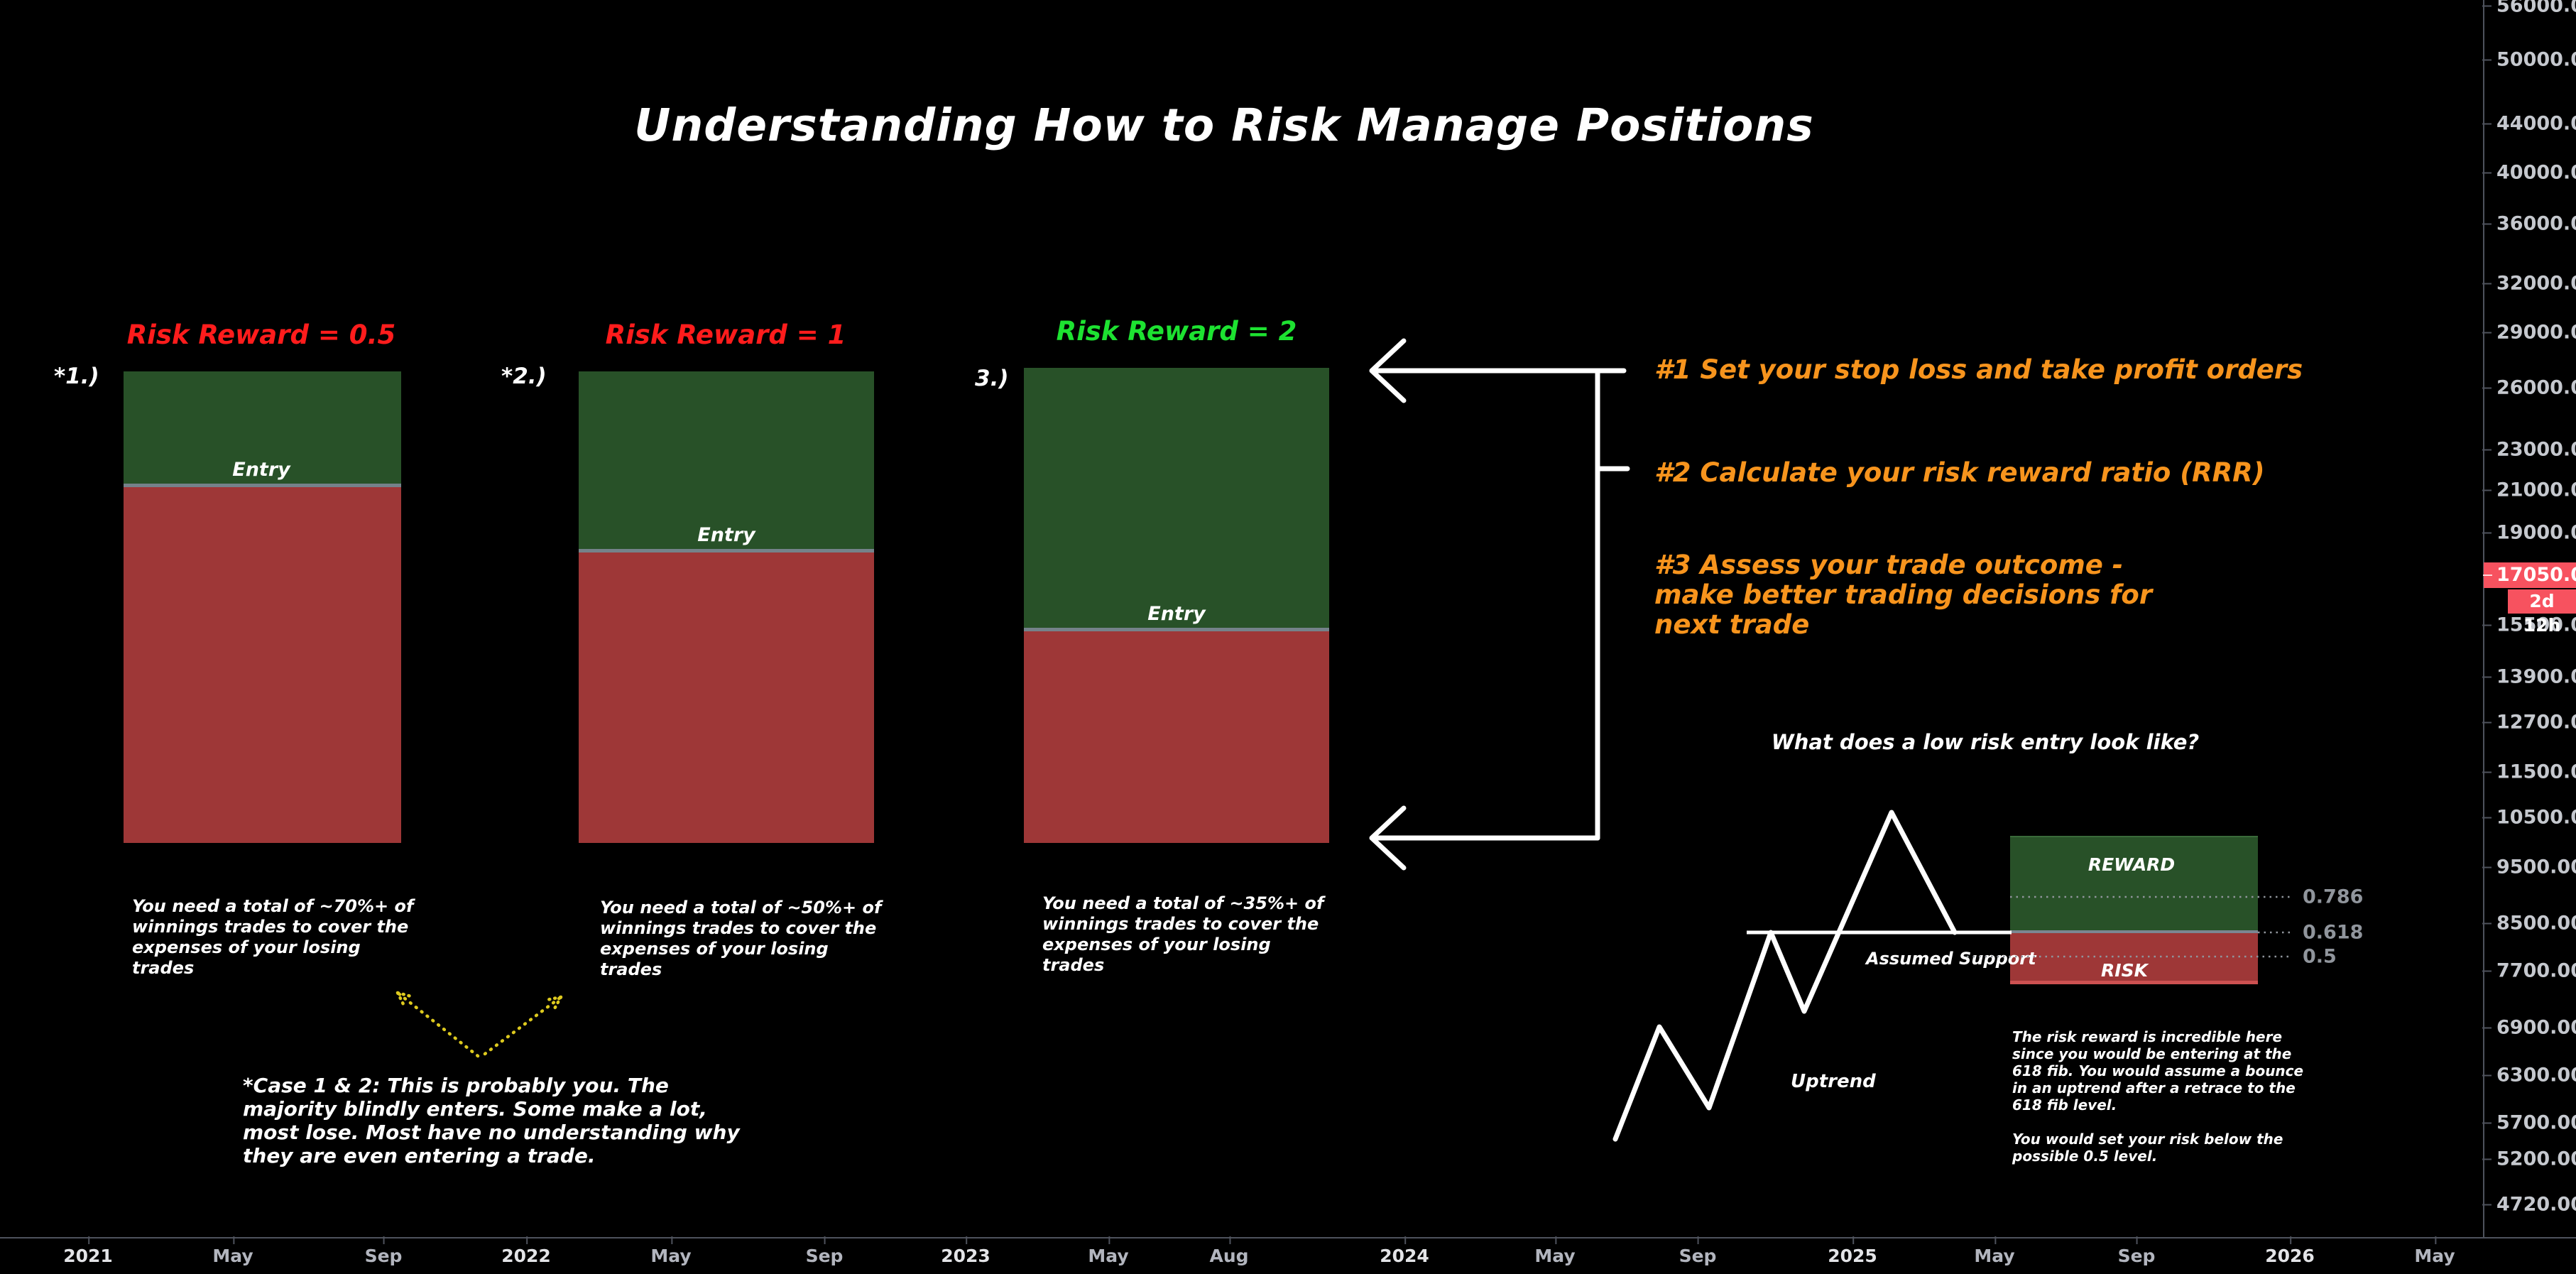  What do you see at coordinates (1176, 737) in the screenshot?
I see `case3-risk-zone` at bounding box center [1176, 737].